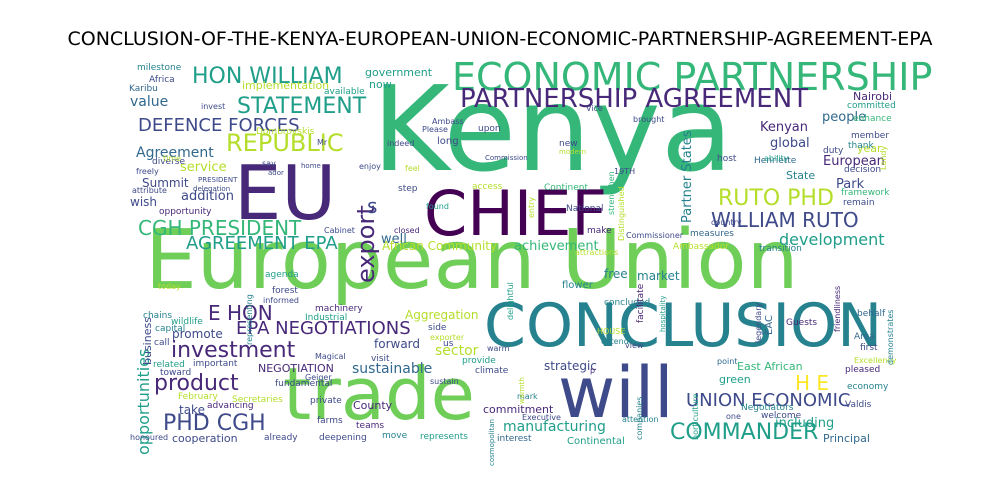 The height and width of the screenshot is (500, 1000). I want to click on word-diverse: diverse, so click(169, 162).